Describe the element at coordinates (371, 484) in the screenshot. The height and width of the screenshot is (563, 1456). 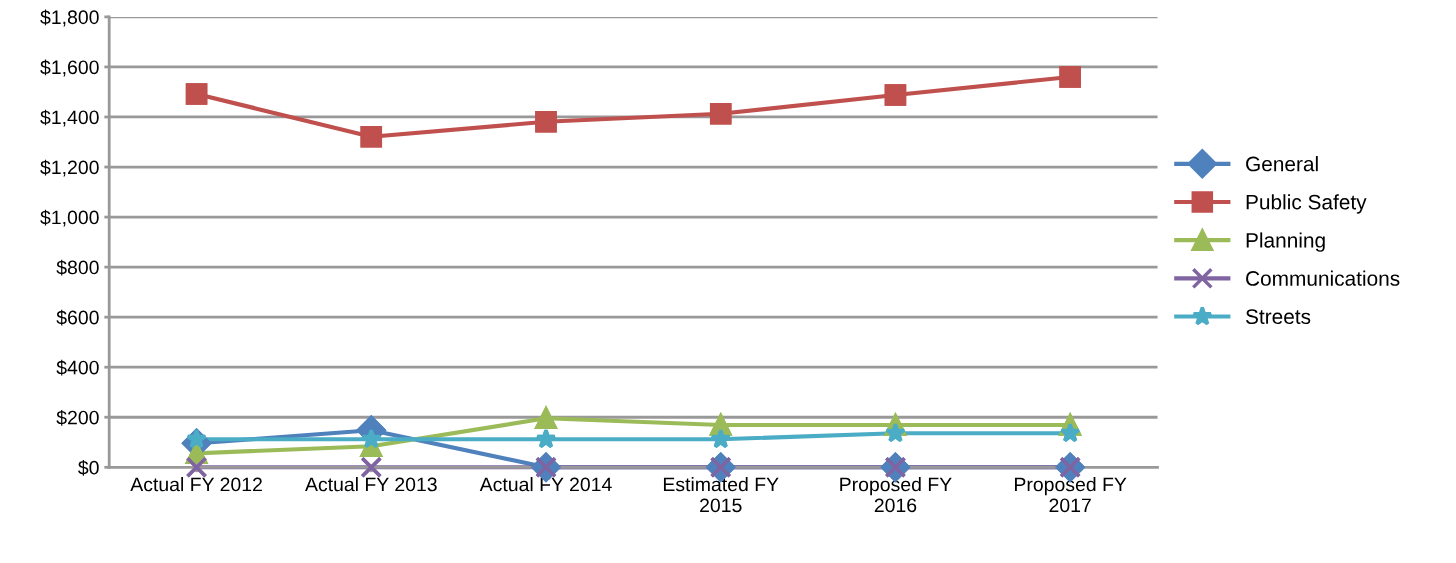
I see `x-tick-label: Actual FY 2013` at that location.